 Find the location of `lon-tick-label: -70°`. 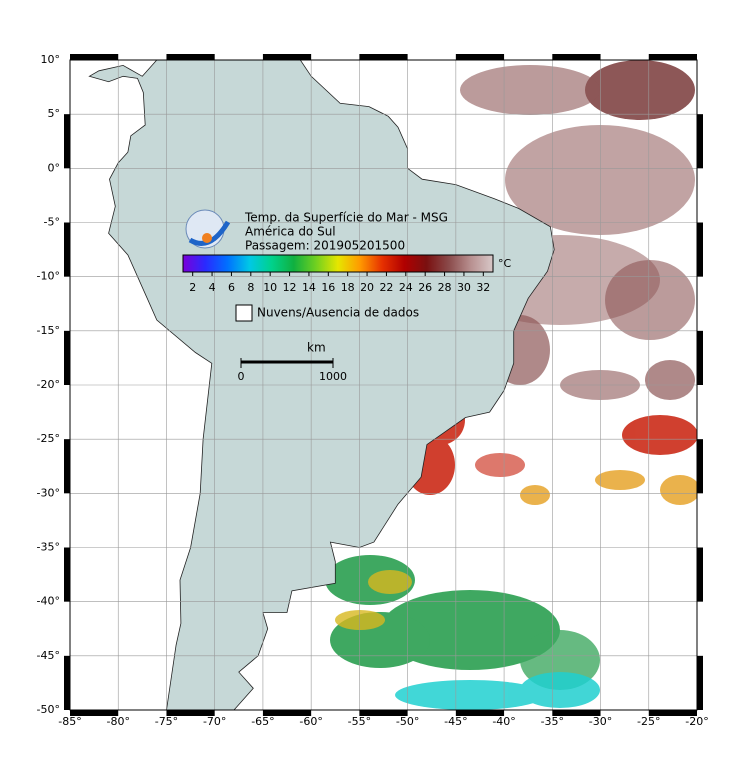

lon-tick-label: -70° is located at coordinates (214, 721).